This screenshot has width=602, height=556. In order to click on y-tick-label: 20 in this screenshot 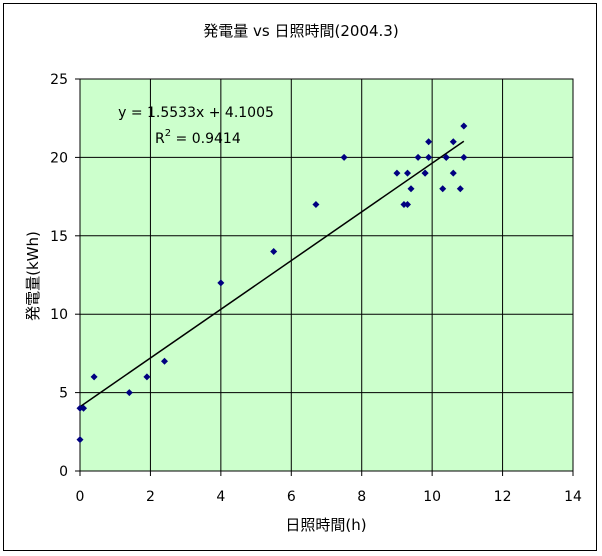, I will do `click(59, 158)`.